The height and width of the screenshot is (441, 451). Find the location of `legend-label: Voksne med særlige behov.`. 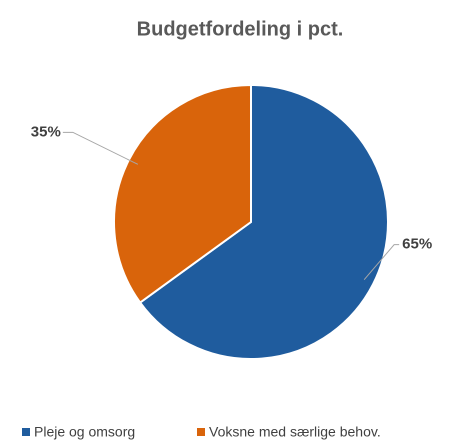

legend-label: Voksne med særlige behov. is located at coordinates (295, 432).